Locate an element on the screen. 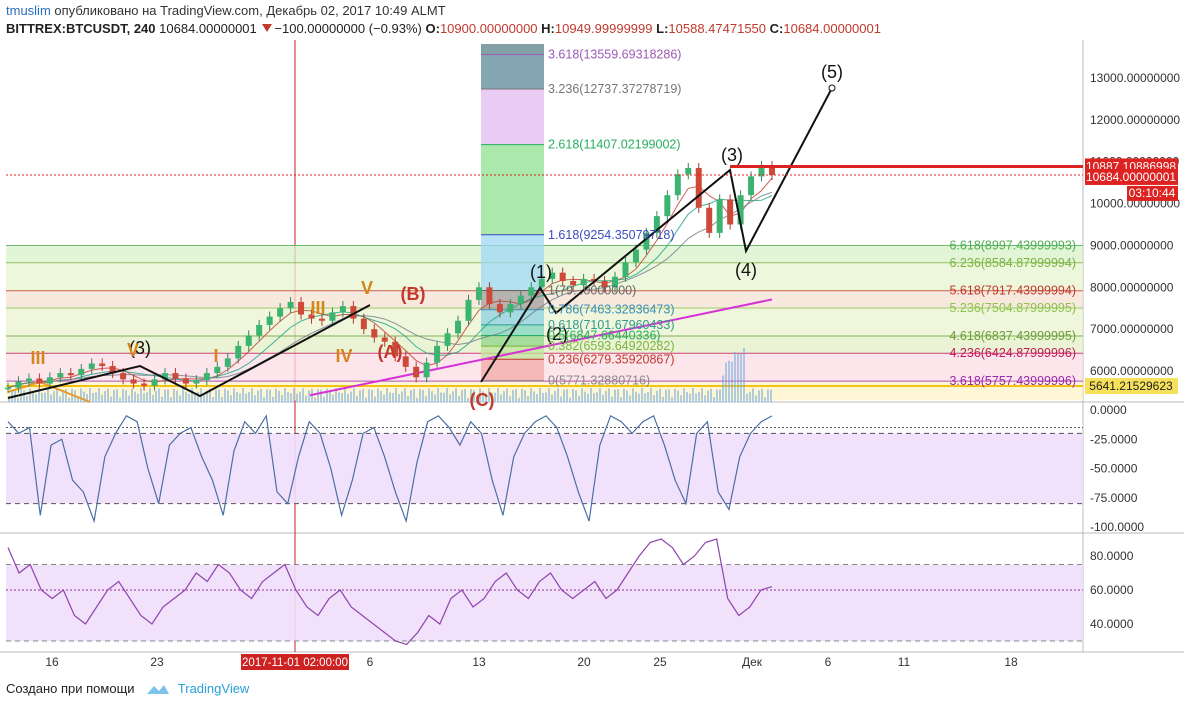 This screenshot has width=1184, height=708. oscillator-tick-label: -50.0000 is located at coordinates (1114, 469).